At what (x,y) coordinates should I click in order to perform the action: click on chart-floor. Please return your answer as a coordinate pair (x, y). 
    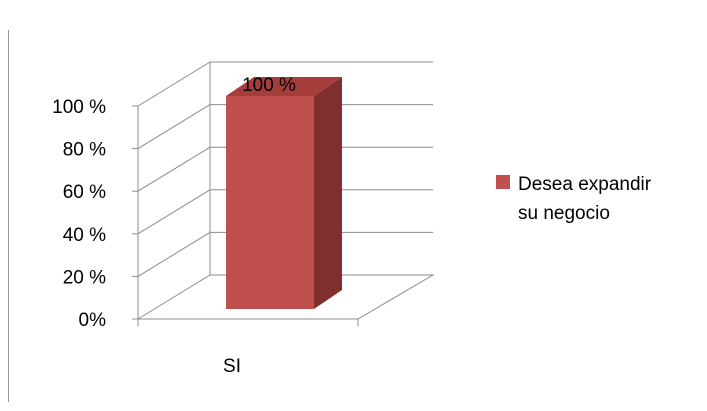
    Looking at the image, I should click on (285, 297).